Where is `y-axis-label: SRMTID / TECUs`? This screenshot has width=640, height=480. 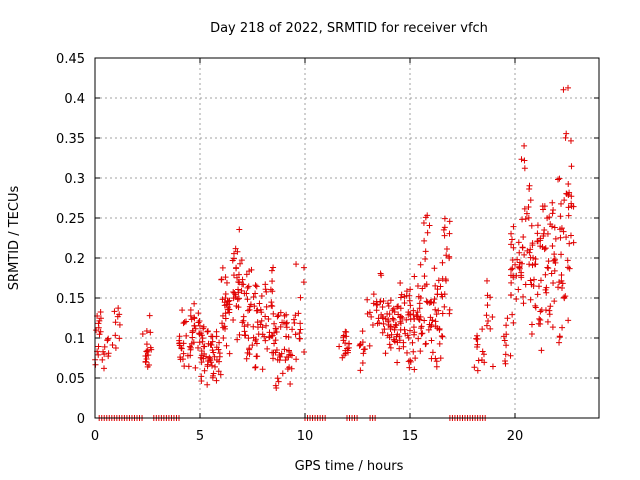 y-axis-label: SRMTID / TECUs is located at coordinates (14, 238).